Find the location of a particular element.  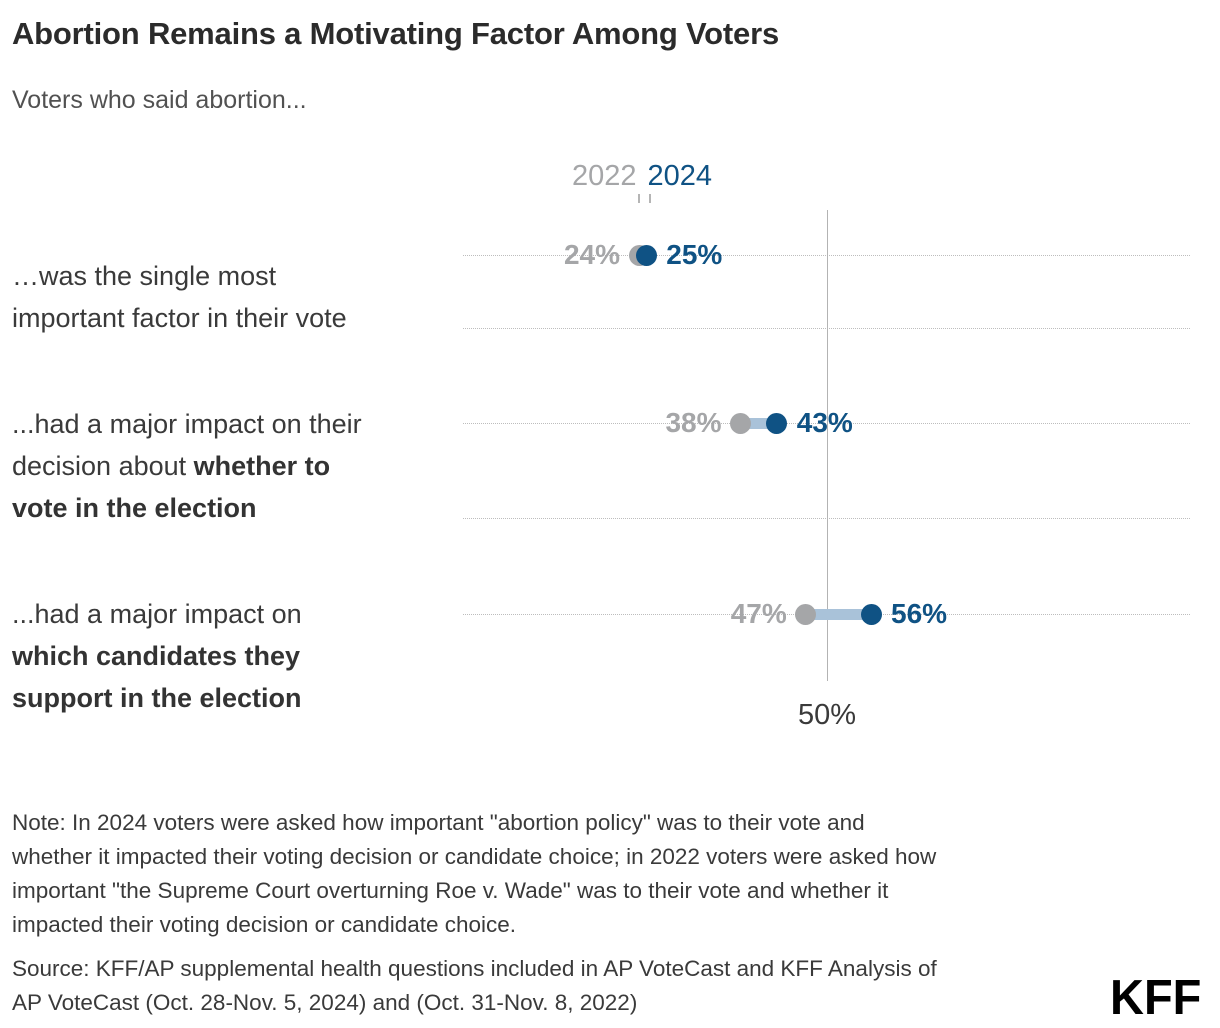

value-label-2022: 24% is located at coordinates (591, 254).